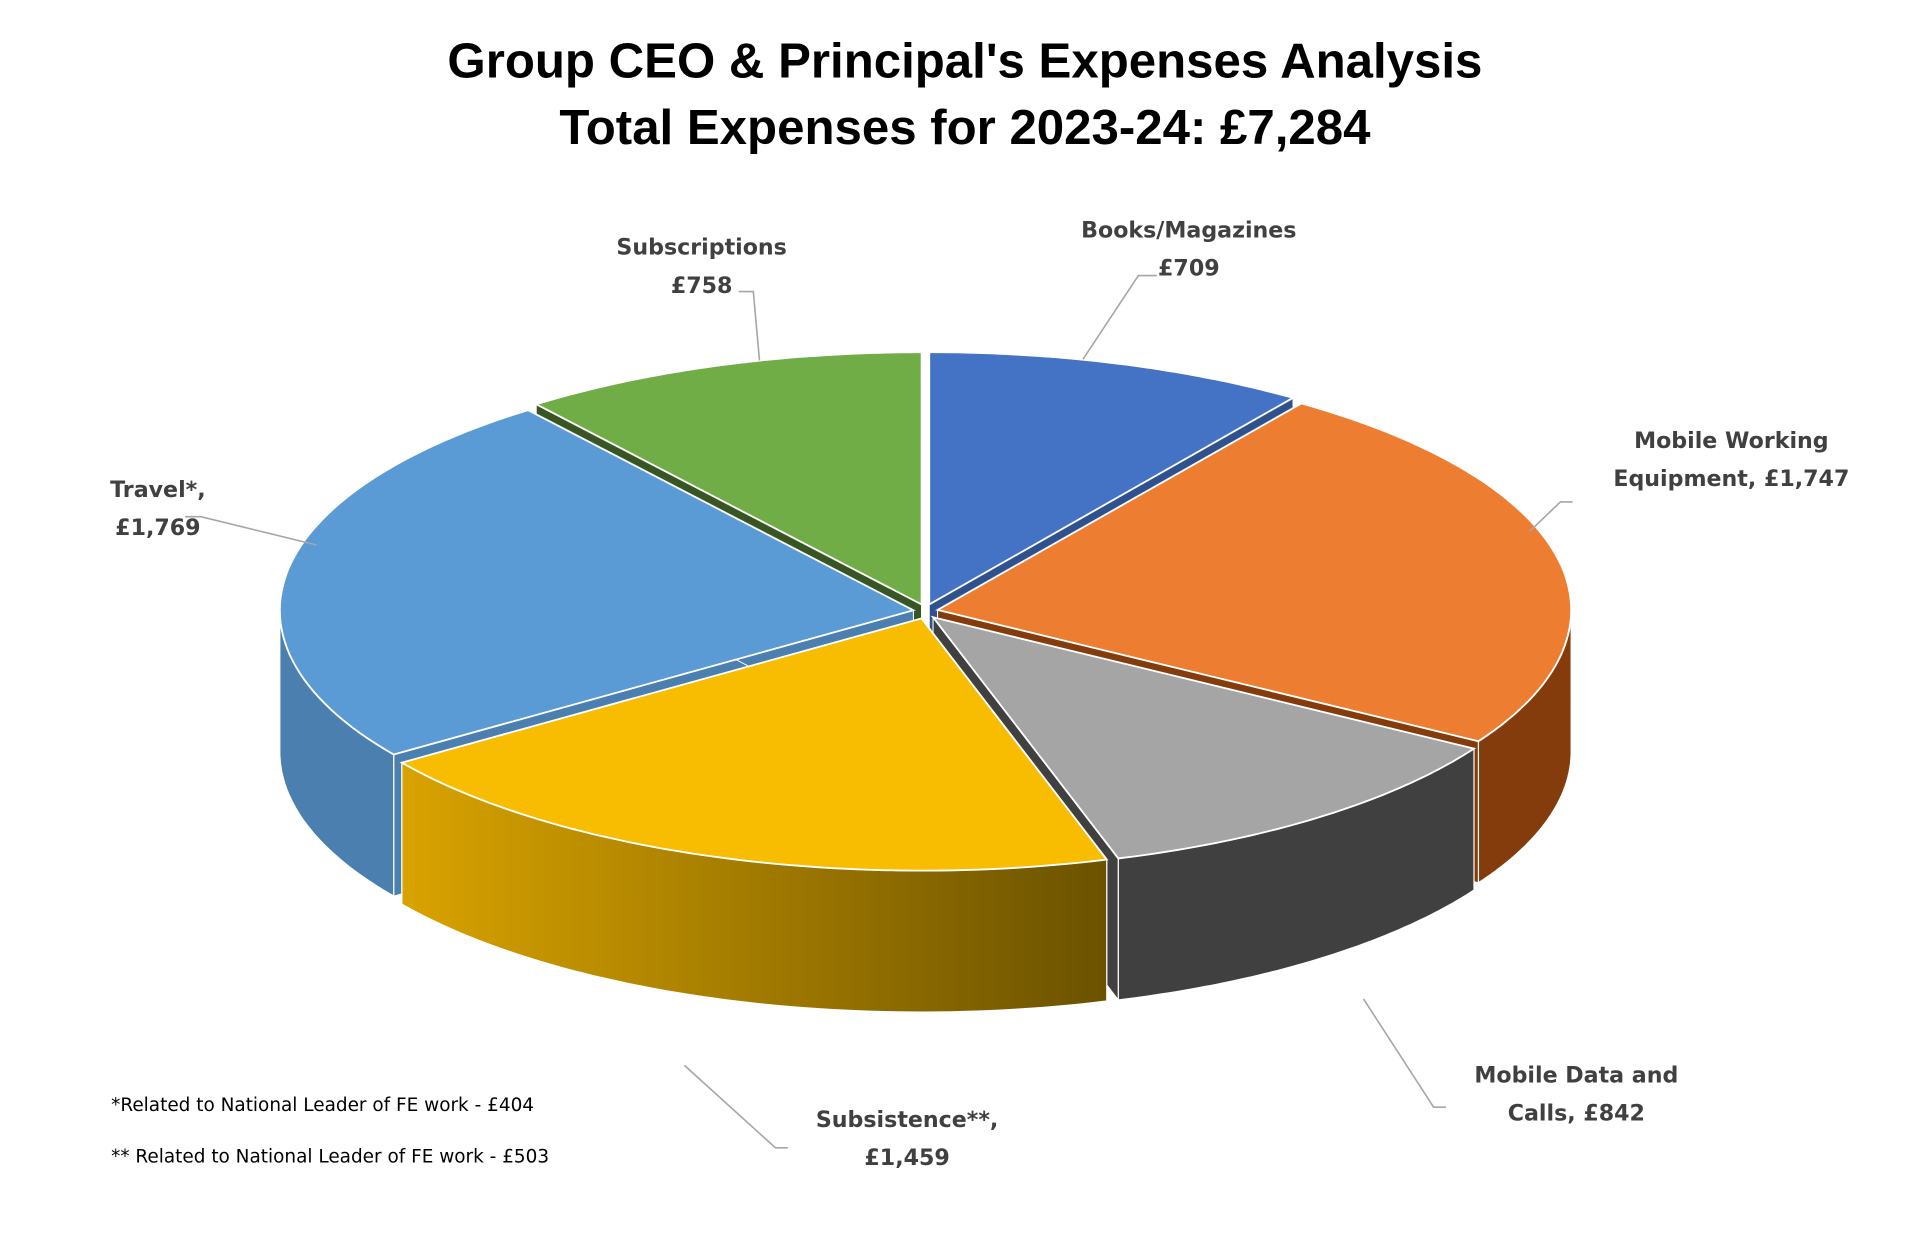 This screenshot has width=1920, height=1245. What do you see at coordinates (728, 478) in the screenshot?
I see `pie-slice-subscriptions` at bounding box center [728, 478].